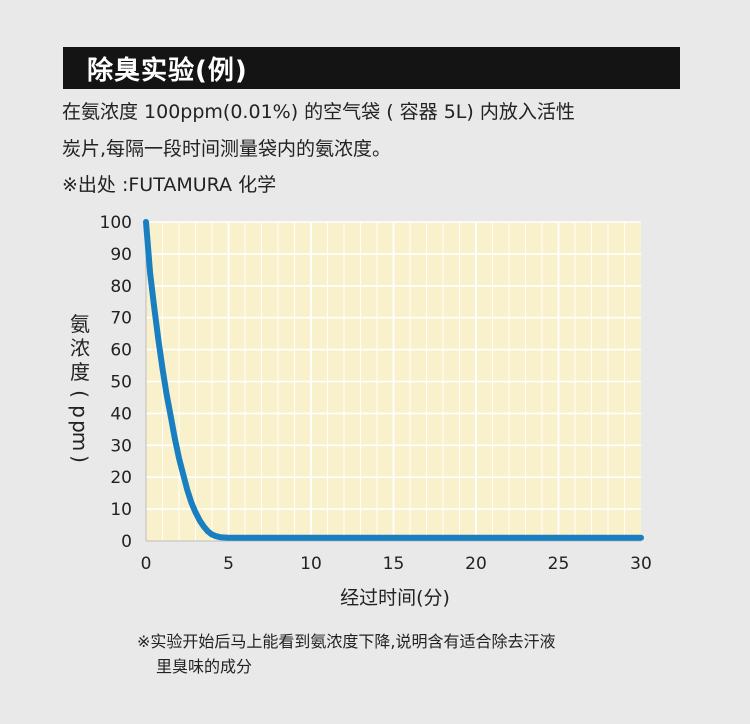 The width and height of the screenshot is (750, 724). What do you see at coordinates (121, 351) in the screenshot?
I see `y-tick-label: 60` at bounding box center [121, 351].